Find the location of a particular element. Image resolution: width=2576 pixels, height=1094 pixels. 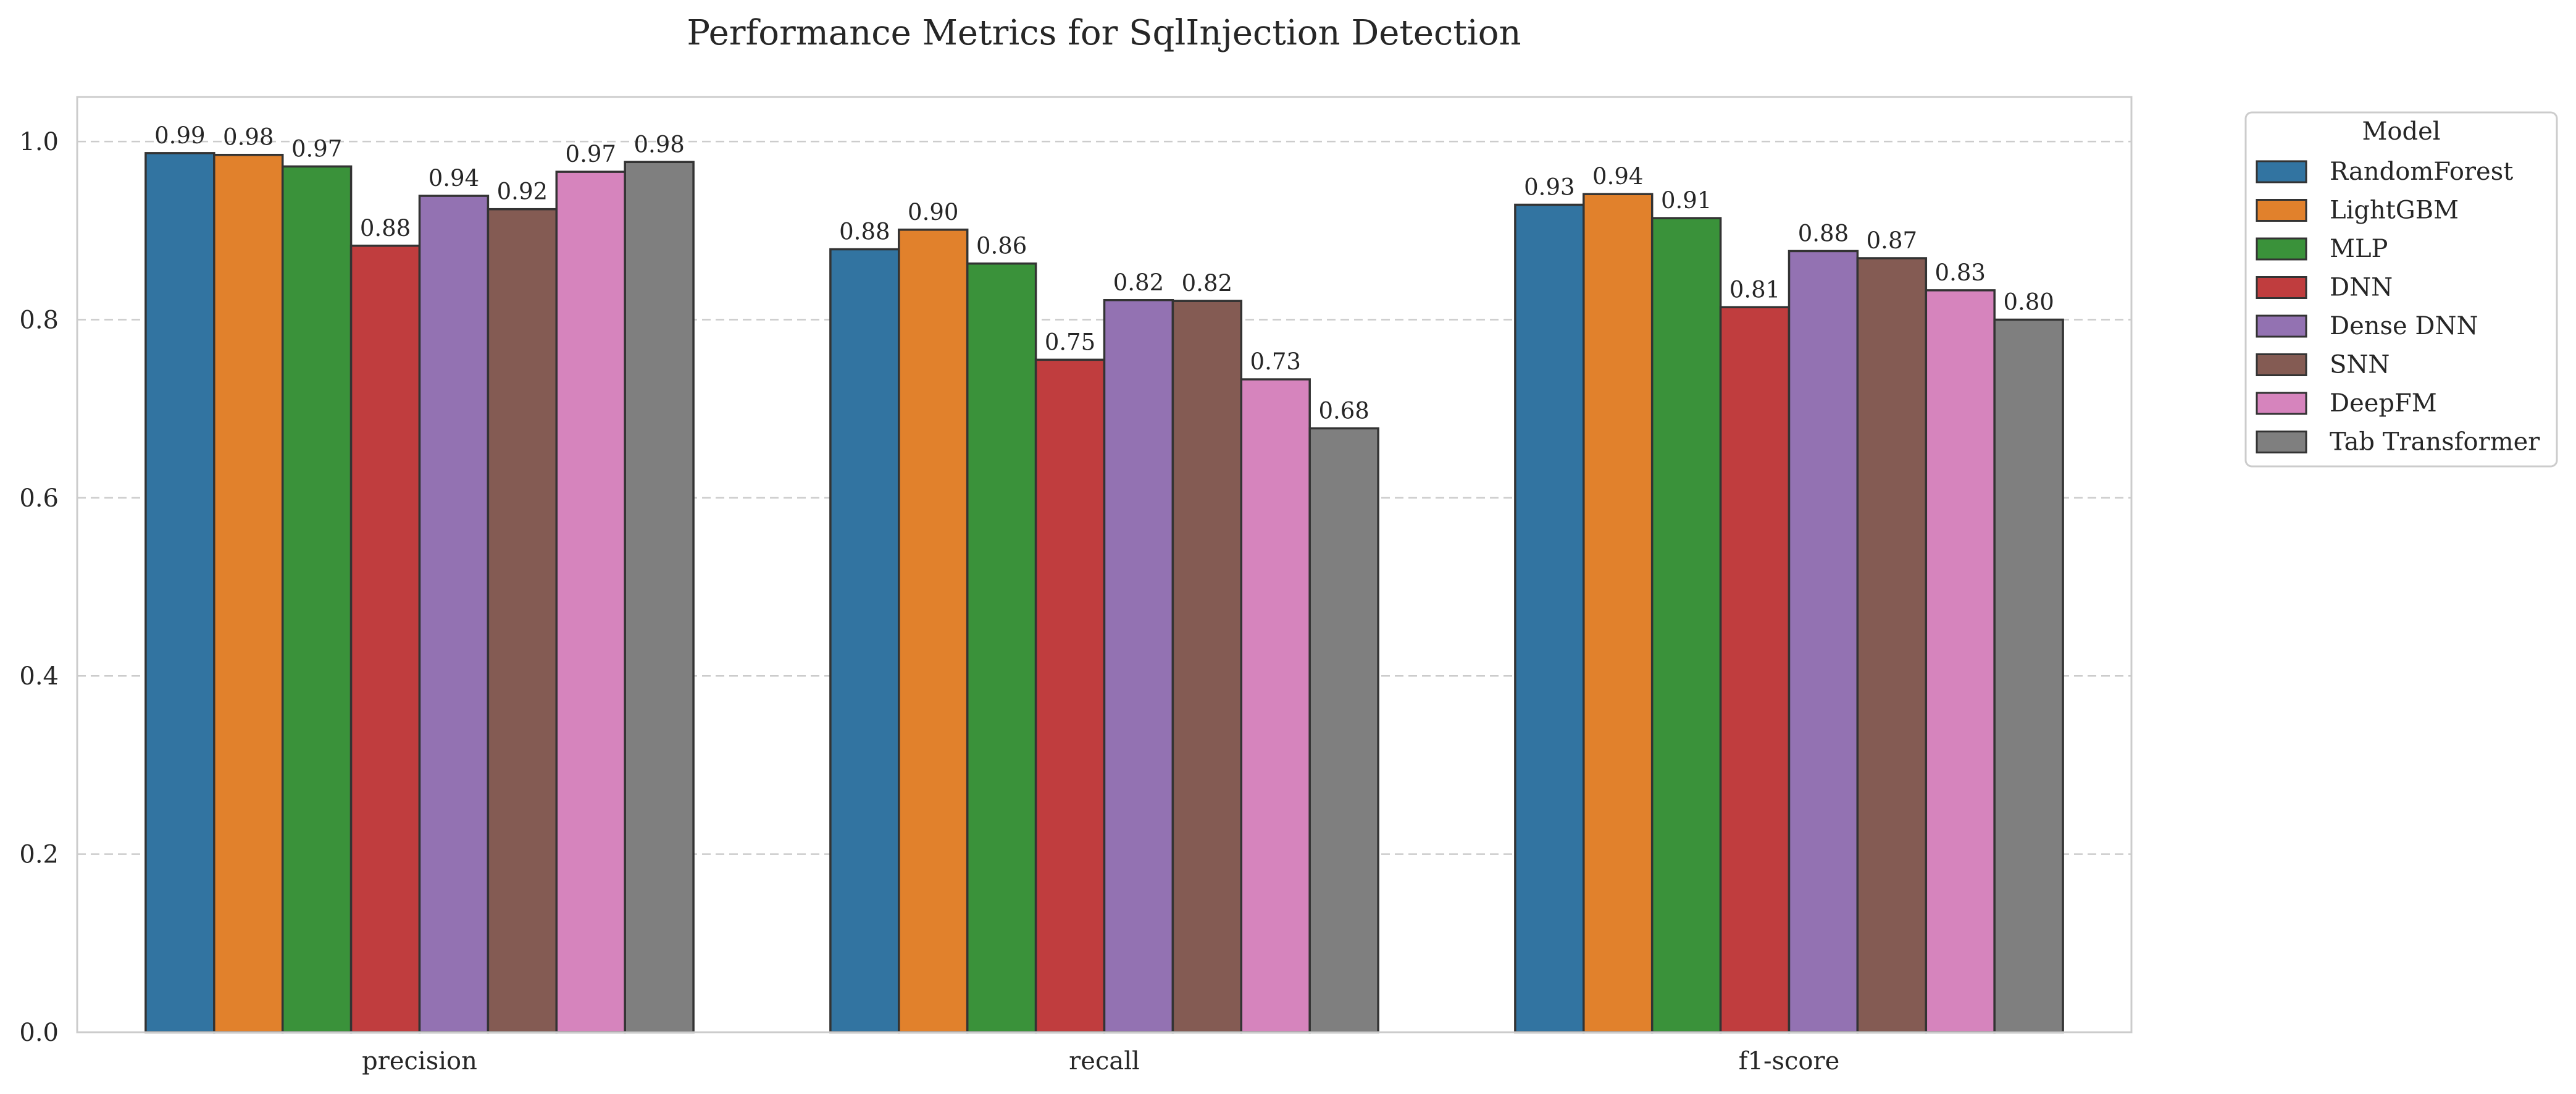

bar-snn-f1-score is located at coordinates (1892, 645).